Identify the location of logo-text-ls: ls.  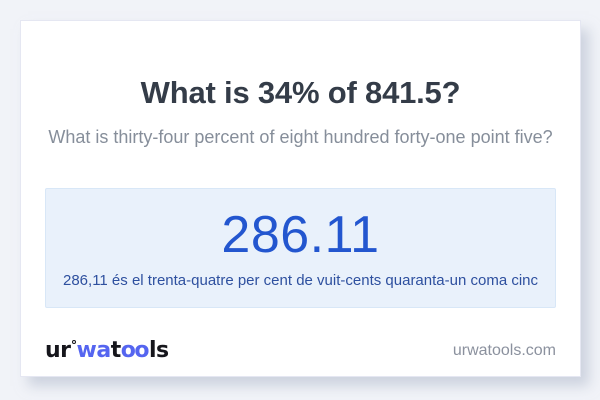
(158, 350).